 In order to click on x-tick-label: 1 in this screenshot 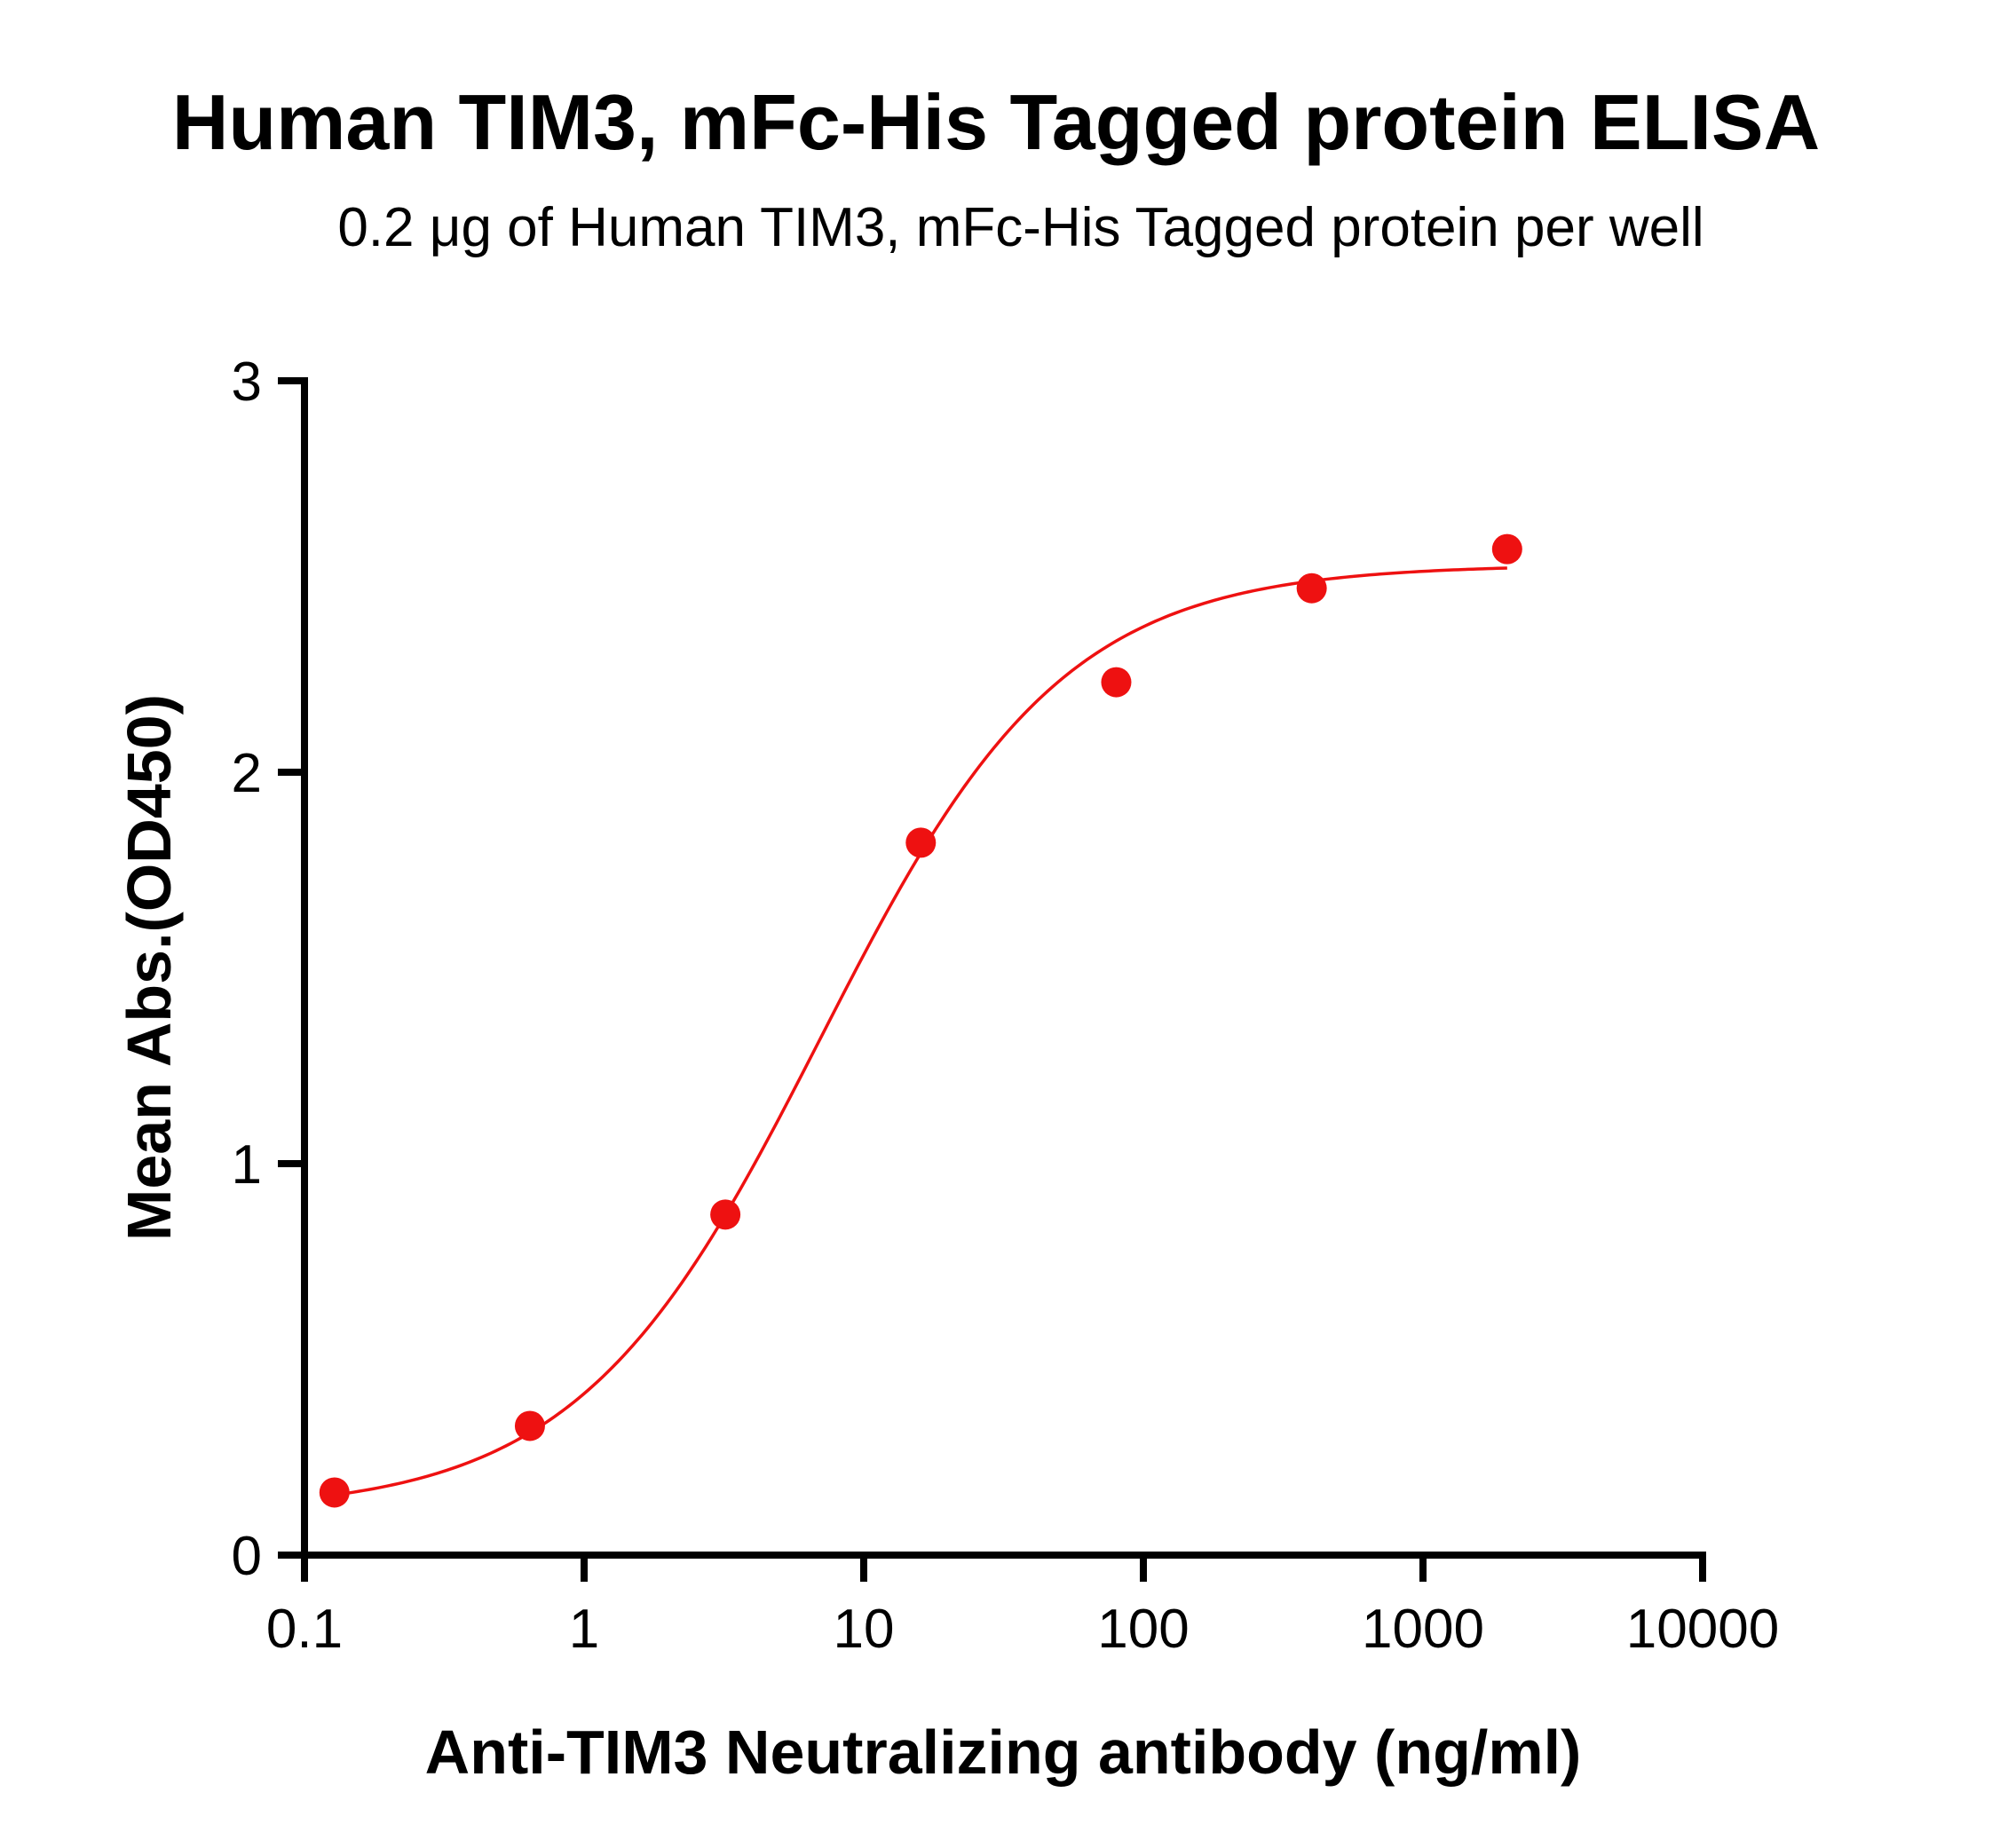, I will do `click(584, 1629)`.